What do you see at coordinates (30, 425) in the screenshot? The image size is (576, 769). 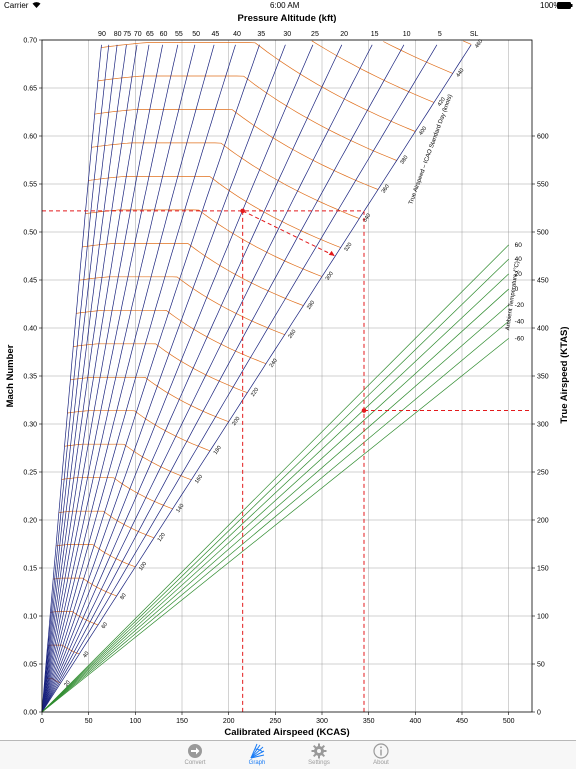 I see `y-tick-label-0.30: 0.30` at bounding box center [30, 425].